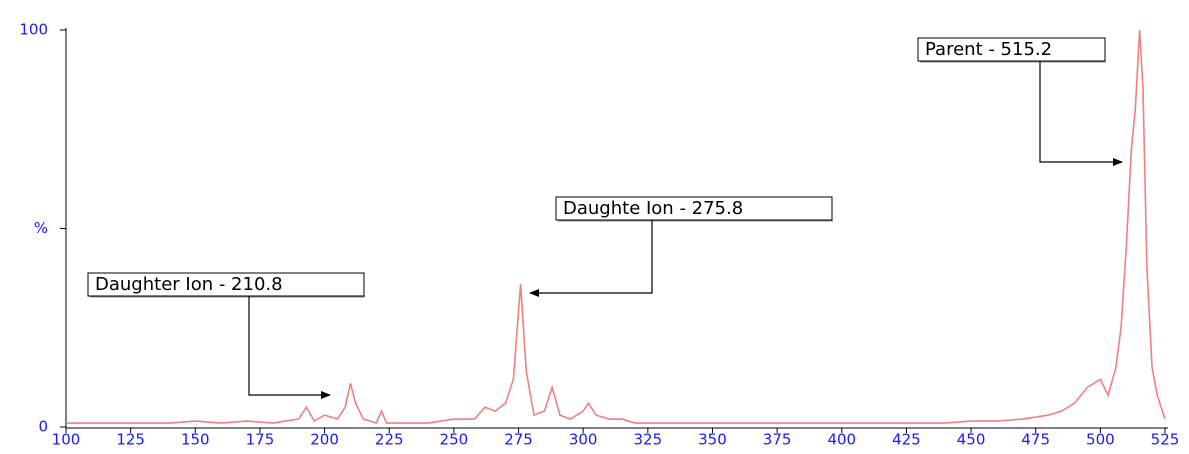 Image resolution: width=1189 pixels, height=454 pixels. What do you see at coordinates (130, 440) in the screenshot?
I see `x-tick-label: 125` at bounding box center [130, 440].